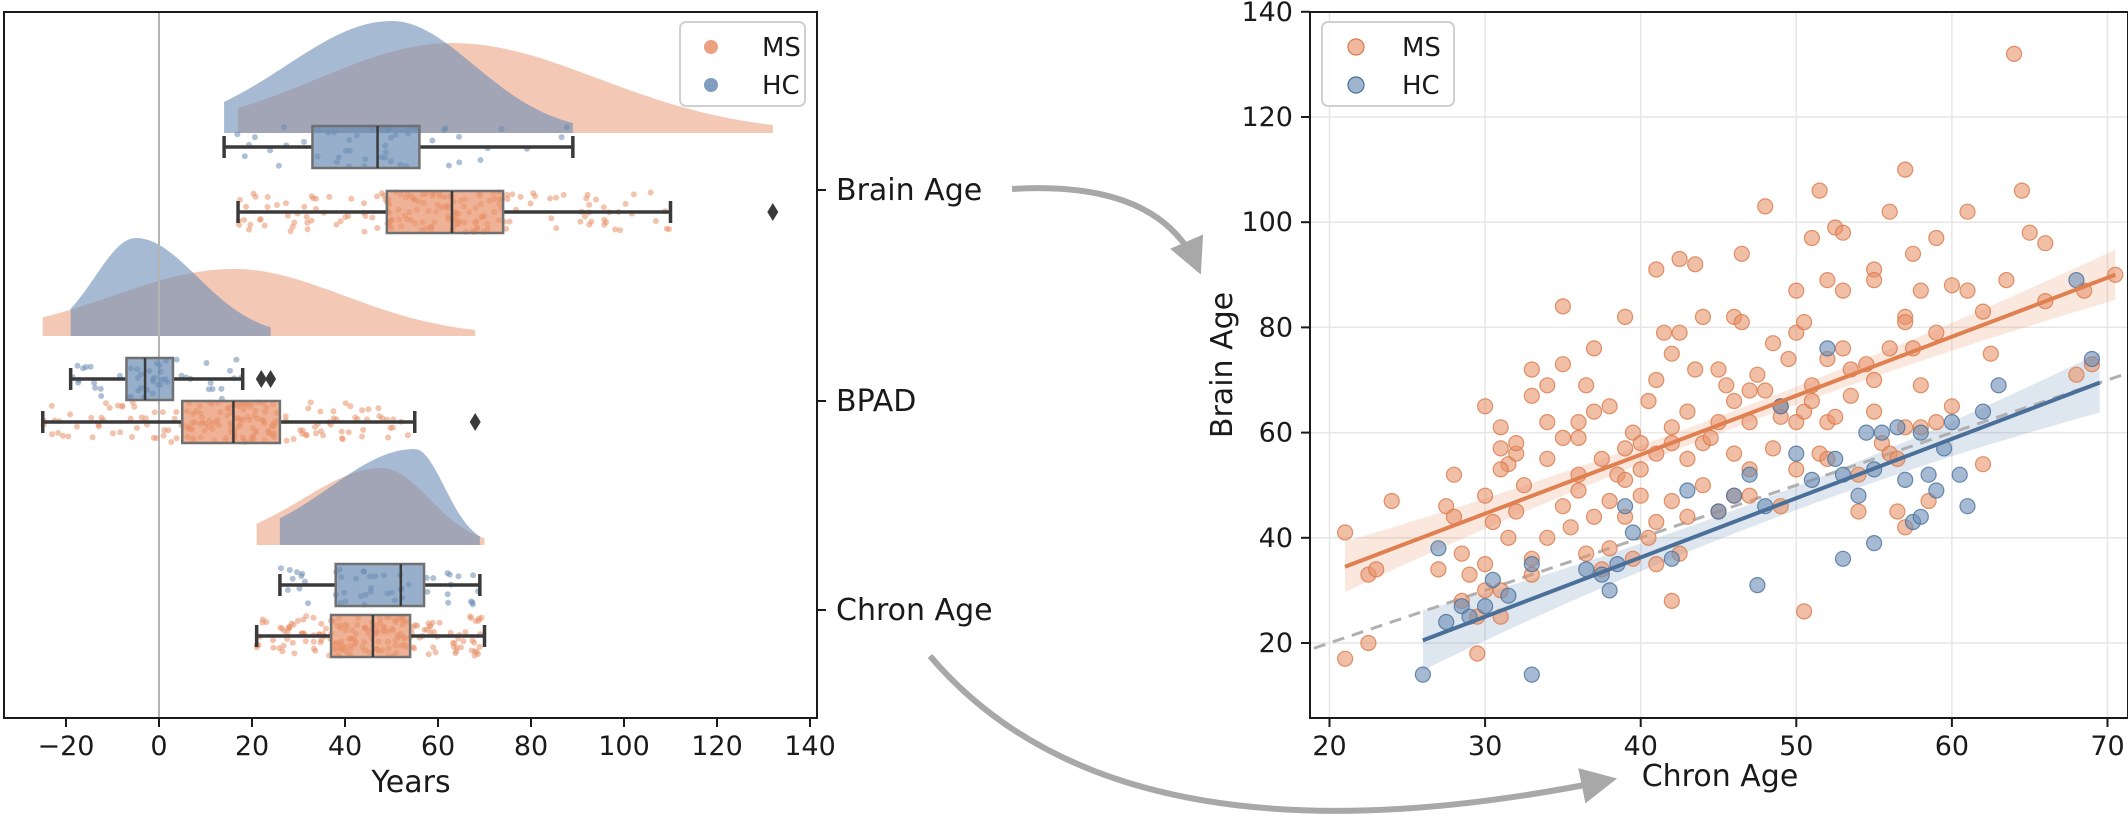  I want to click on category-labels: Brain Age BPAD Chron Age, so click(905, 400).